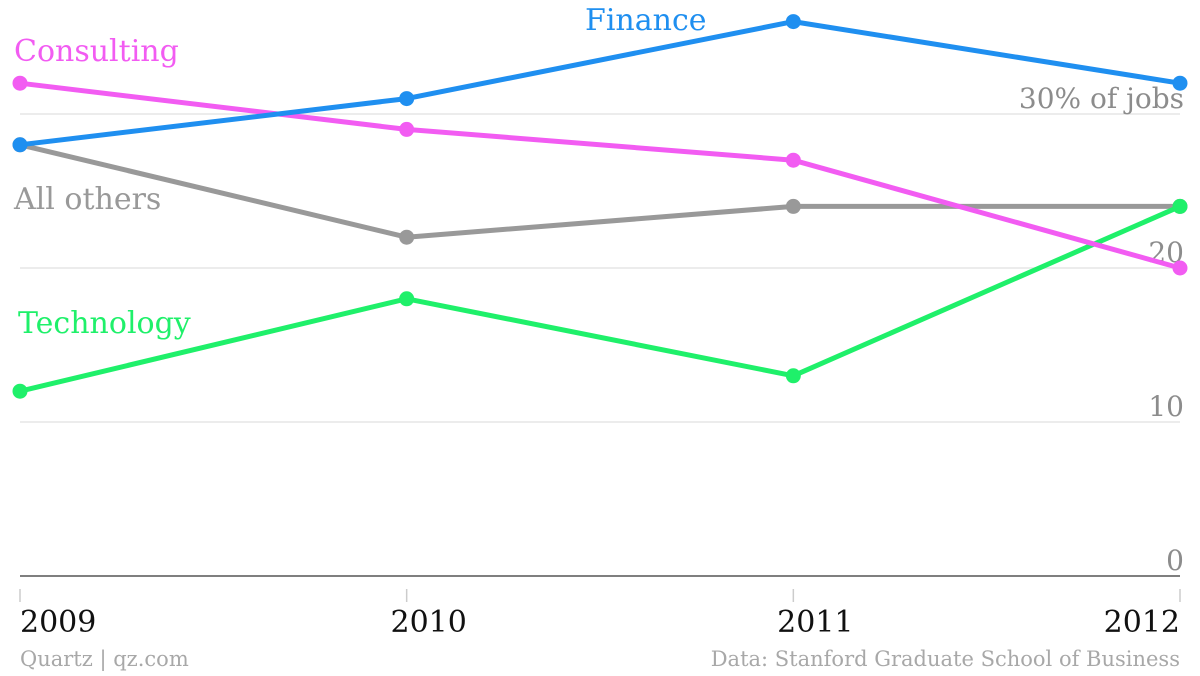 This screenshot has height=676, width=1200. Describe the element at coordinates (1101, 98) in the screenshot. I see `y-tick-label: 30% of jobs` at that location.